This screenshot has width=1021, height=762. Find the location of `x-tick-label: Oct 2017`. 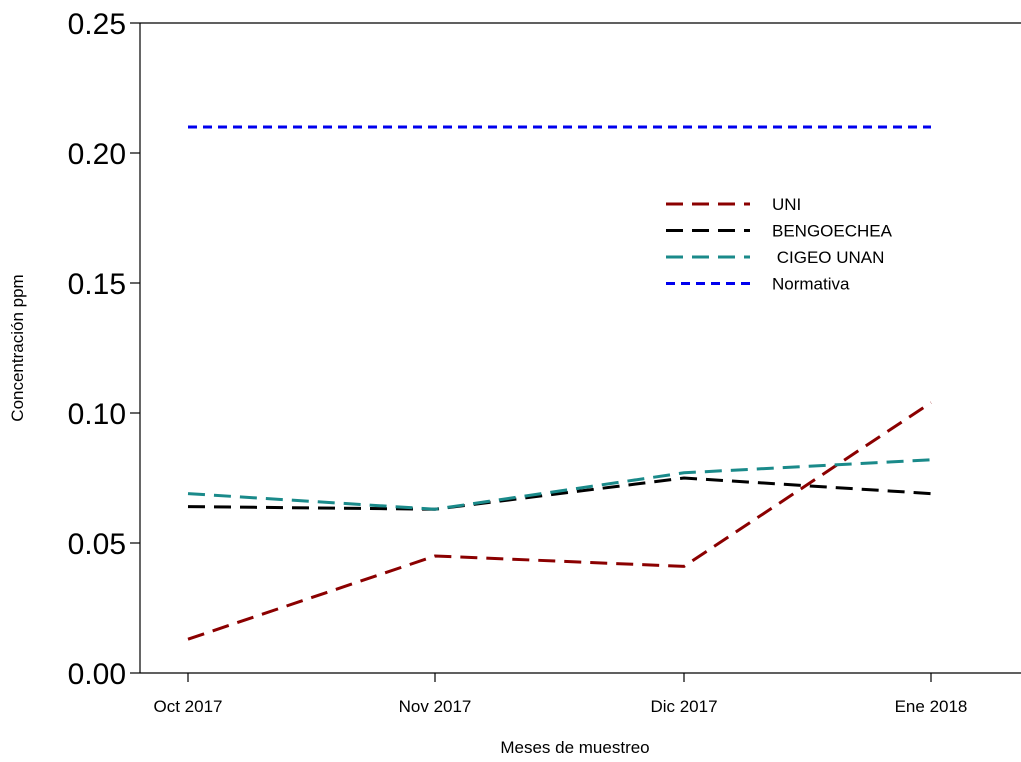

x-tick-label: Oct 2017 is located at coordinates (188, 706).